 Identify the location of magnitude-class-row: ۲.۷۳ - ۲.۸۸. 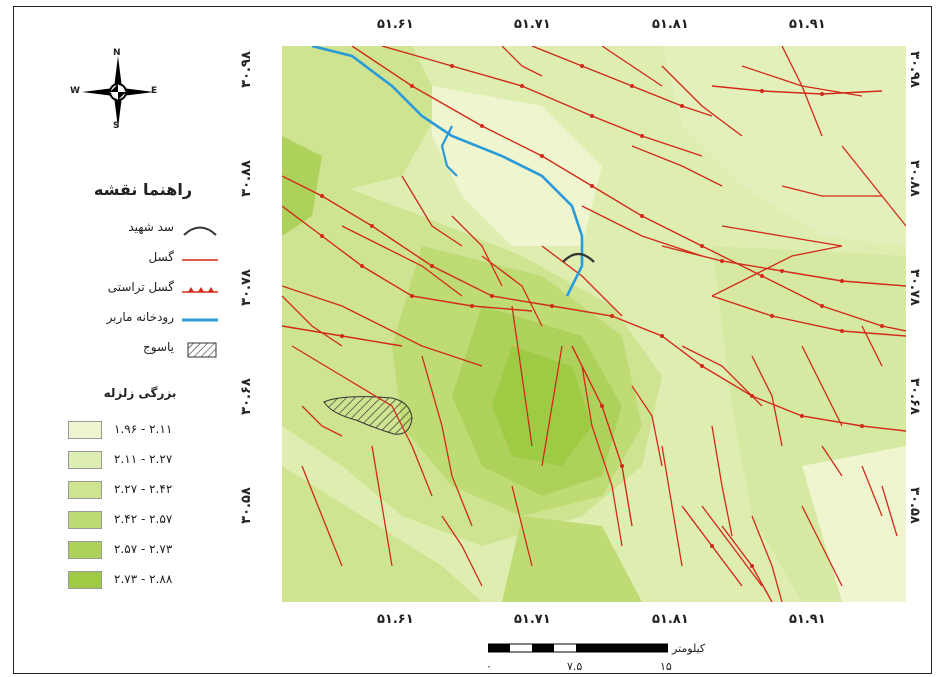
(153, 581).